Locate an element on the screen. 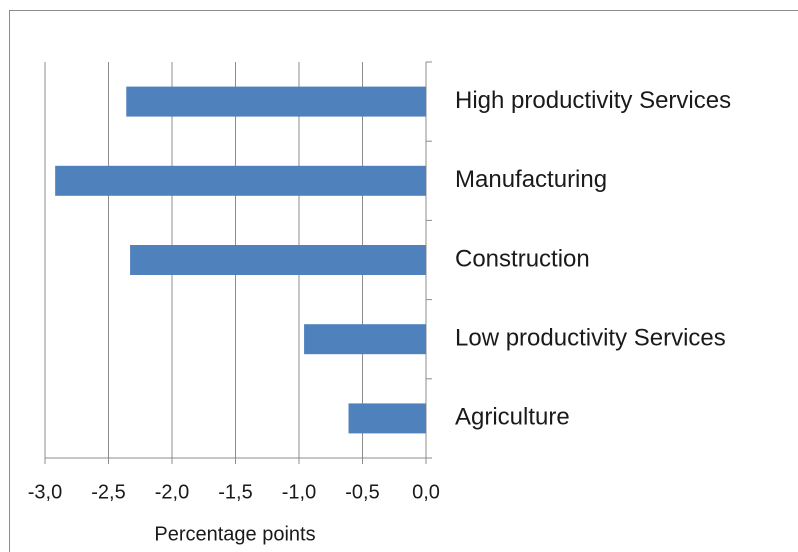 The width and height of the screenshot is (798, 552). x-axis-label: Percentage points is located at coordinates (234, 534).